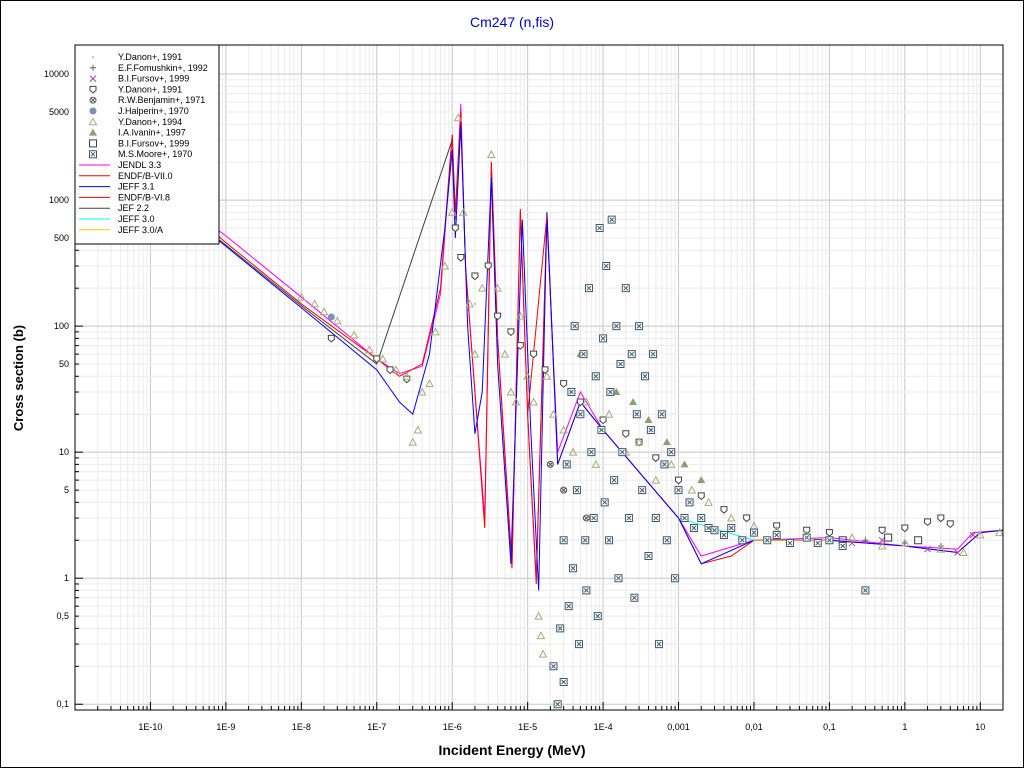 Image resolution: width=1024 pixels, height=768 pixels. I want to click on y-tick-label: 1000, so click(59, 200).